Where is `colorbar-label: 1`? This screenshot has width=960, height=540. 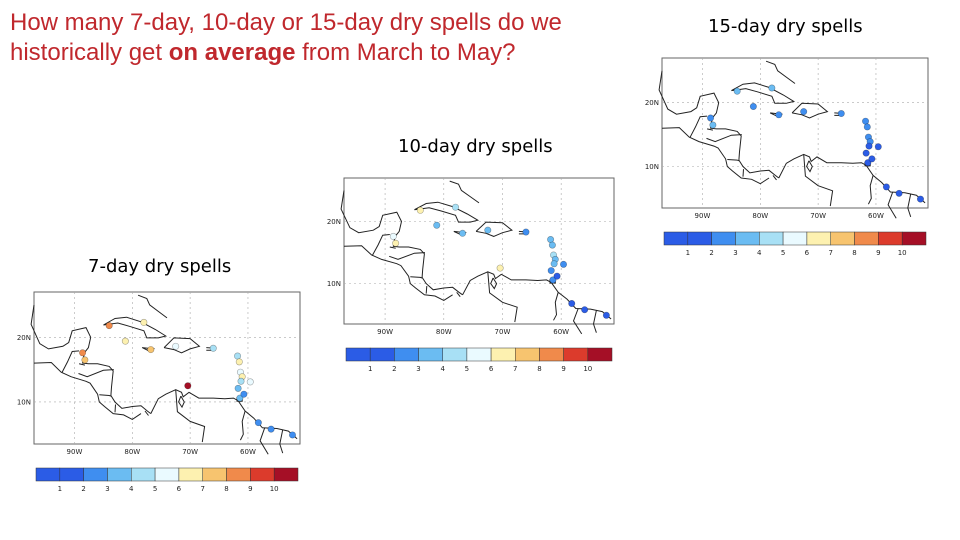
colorbar-label: 1 is located at coordinates (688, 253).